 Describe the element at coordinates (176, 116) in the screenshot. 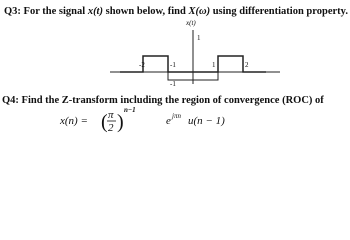

I see `e-exponent: jπn` at that location.